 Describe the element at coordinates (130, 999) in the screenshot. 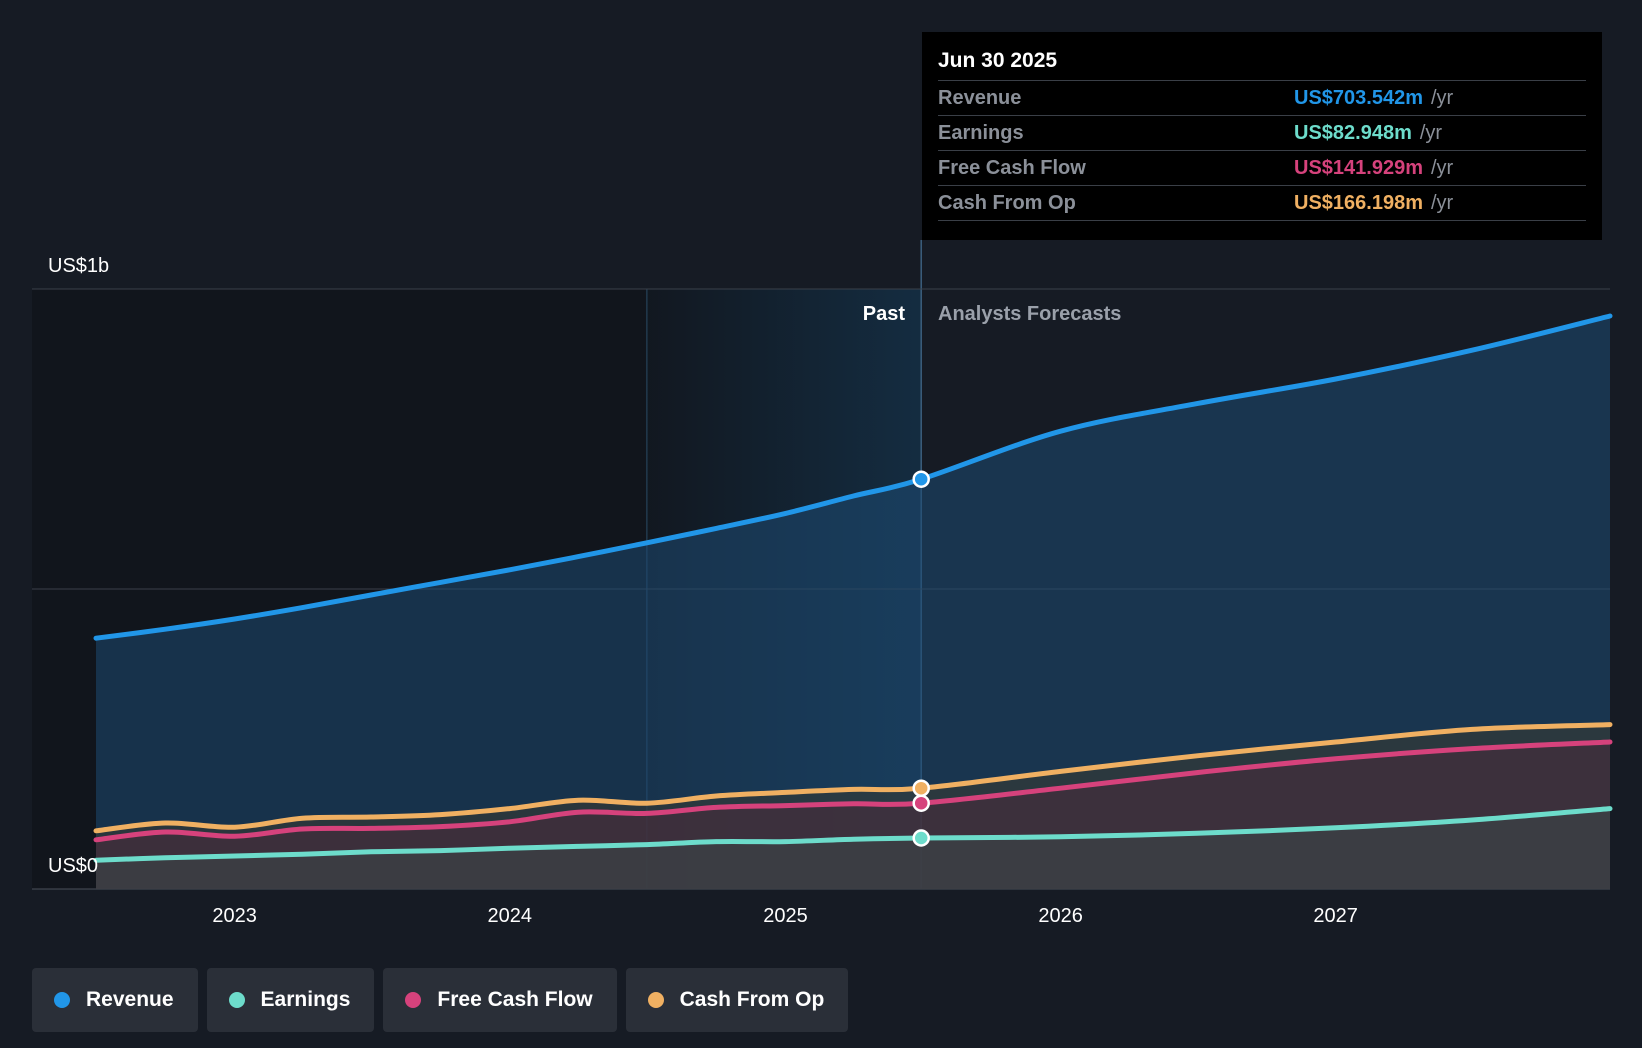

I see `legend-label: Revenue` at that location.